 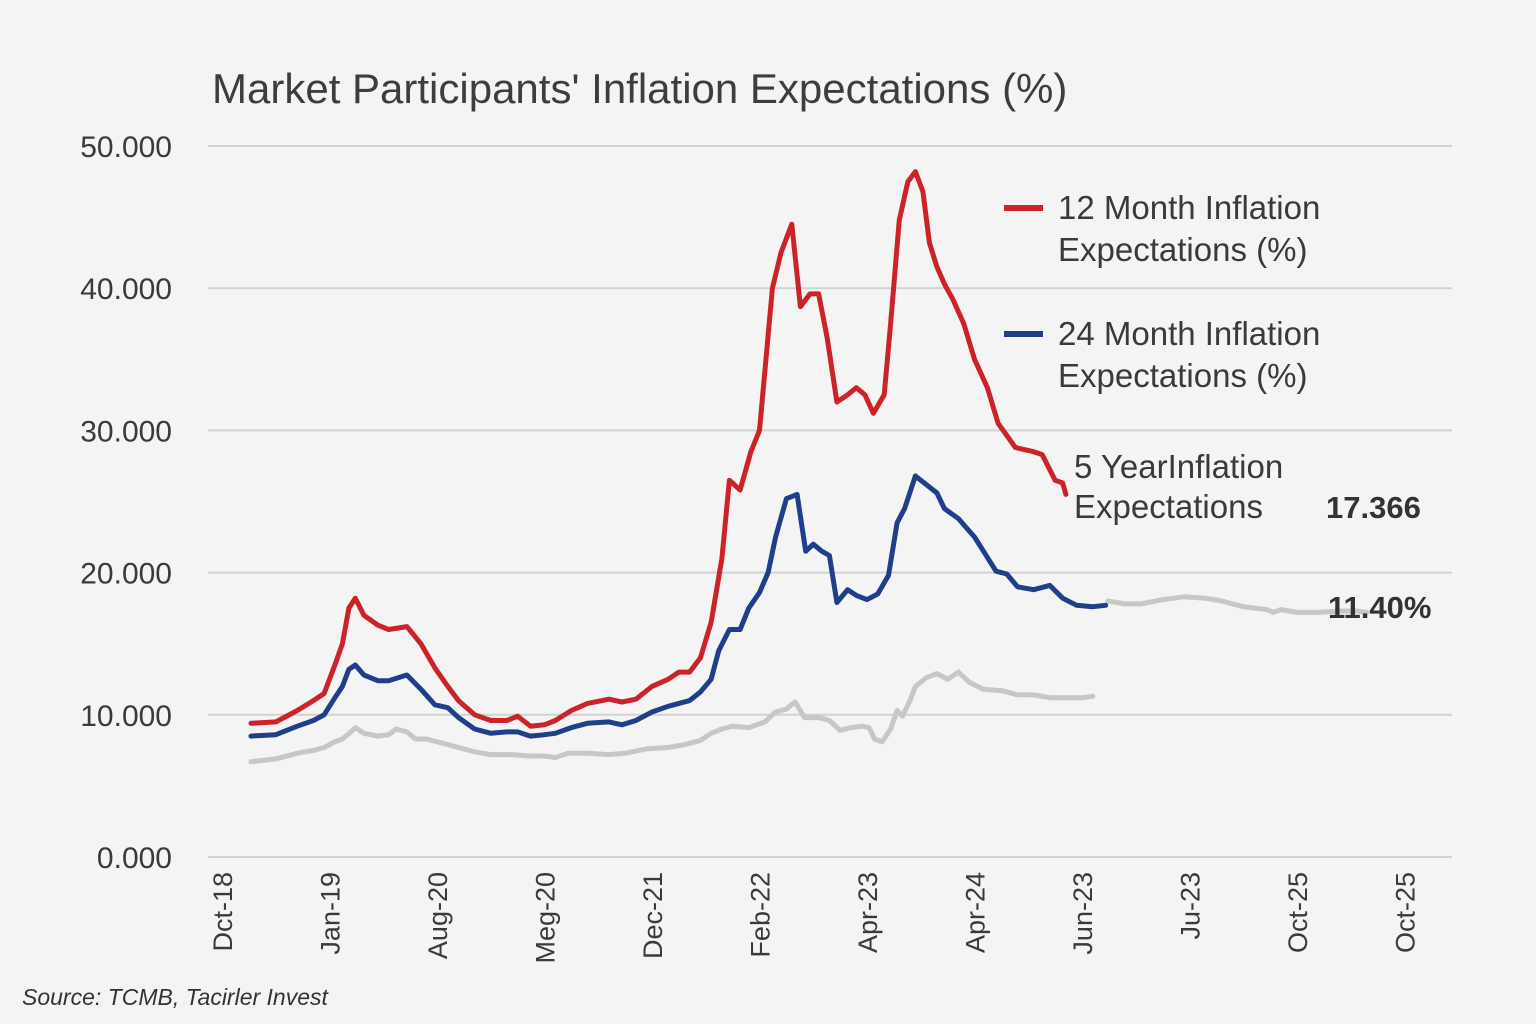 I want to click on x-tick-label: Apr-24, so click(x=976, y=912).